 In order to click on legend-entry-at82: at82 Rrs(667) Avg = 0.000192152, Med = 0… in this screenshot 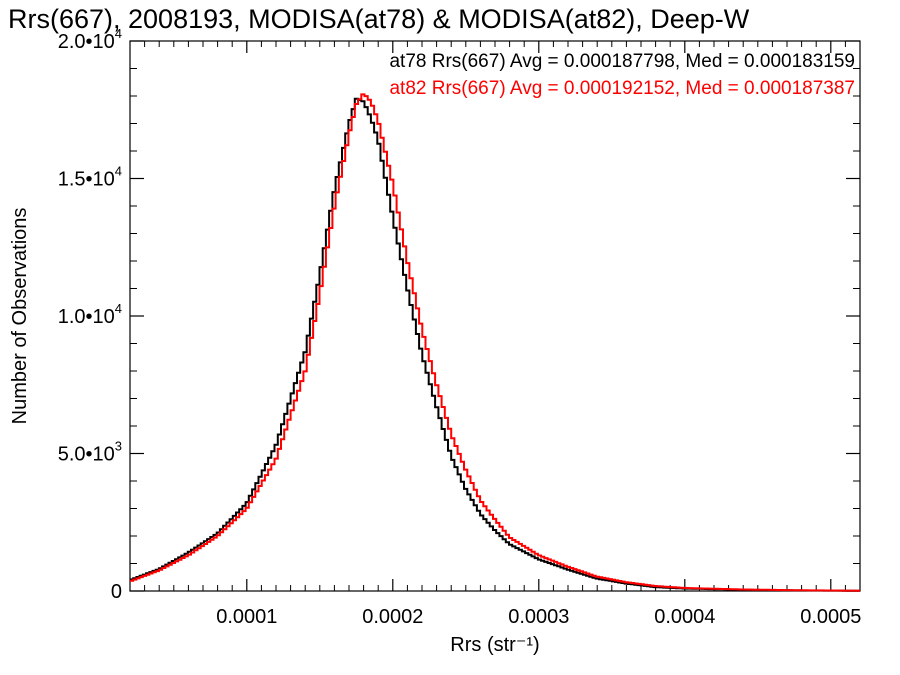, I will do `click(622, 88)`.